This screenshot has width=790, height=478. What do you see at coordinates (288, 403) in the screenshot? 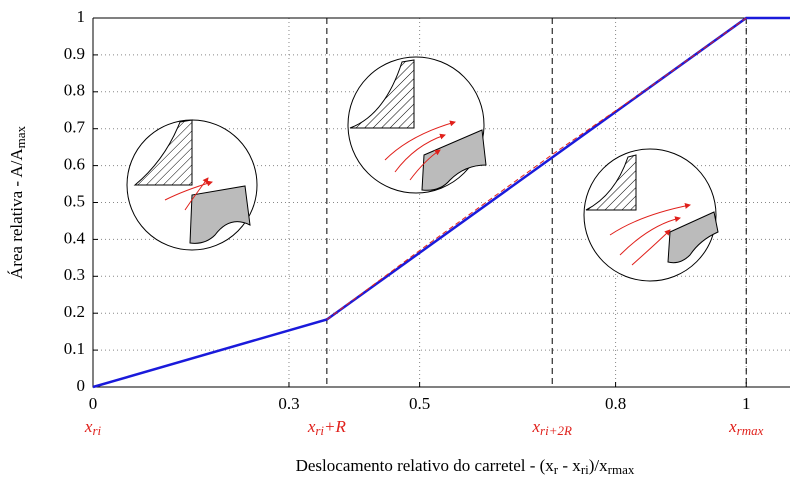
I see `x-tick-label: 0.3` at bounding box center [288, 403].